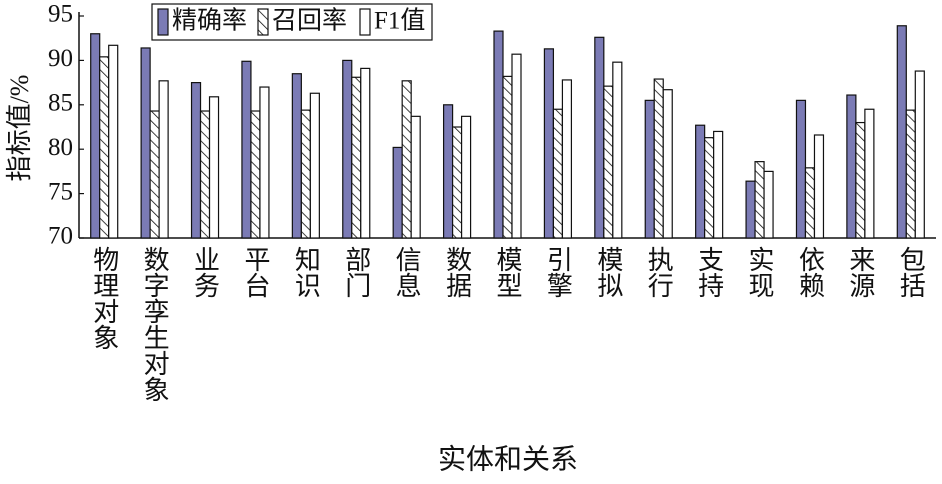 The image size is (942, 484). What do you see at coordinates (406, 272) in the screenshot?
I see `x-tick-label: 信息` at bounding box center [406, 272].